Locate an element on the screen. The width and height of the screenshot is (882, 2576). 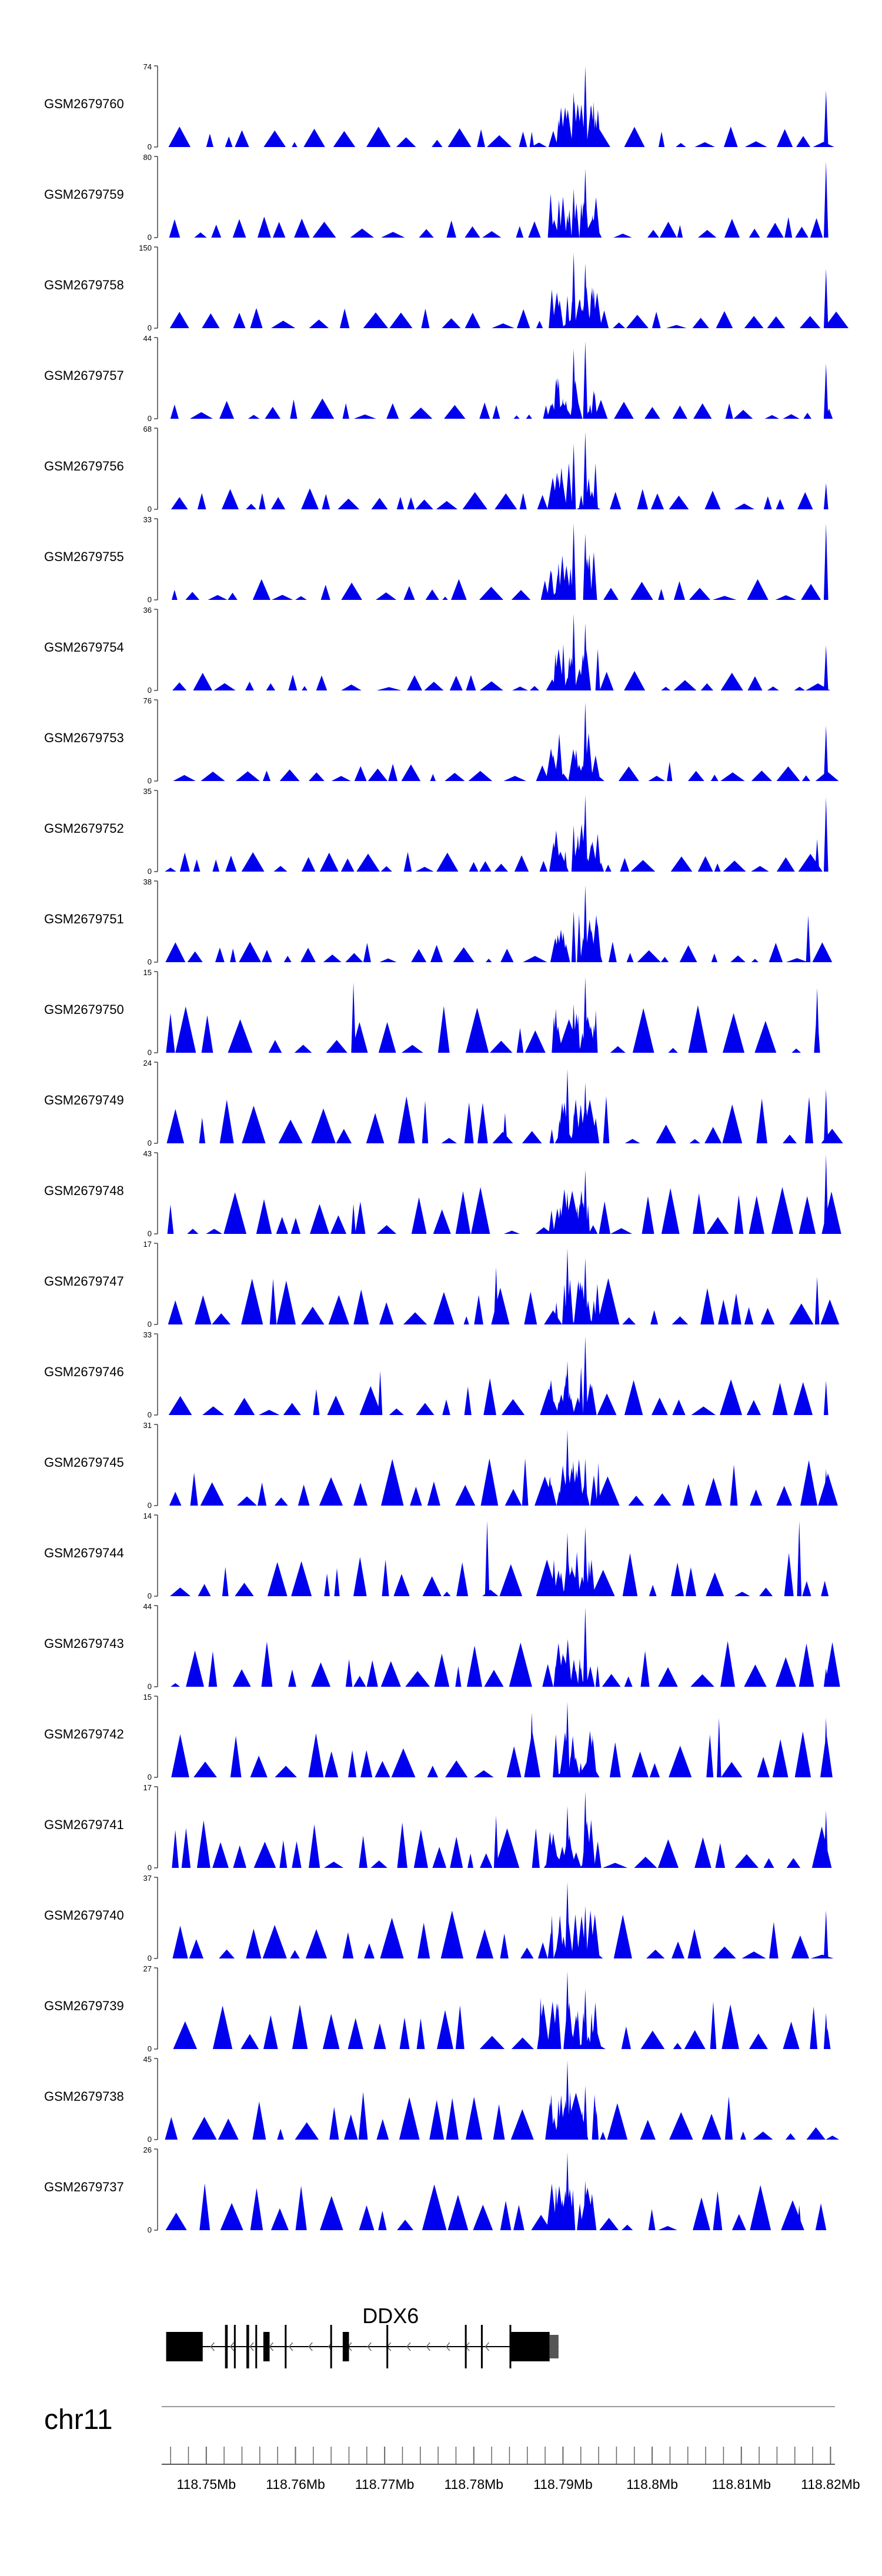
track-label: GSM2679737 is located at coordinates (84, 2187).